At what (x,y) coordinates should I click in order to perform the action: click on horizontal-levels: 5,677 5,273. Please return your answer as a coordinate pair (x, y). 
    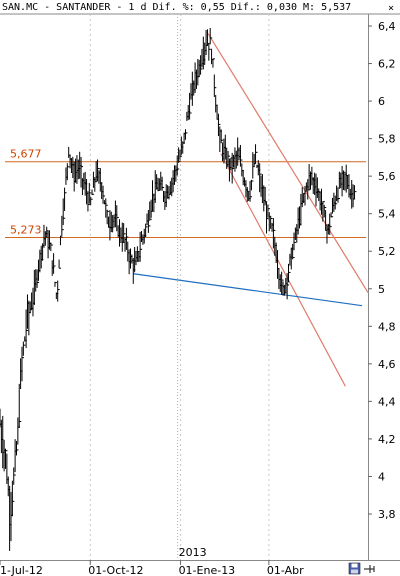
    Looking at the image, I should click on (185, 193).